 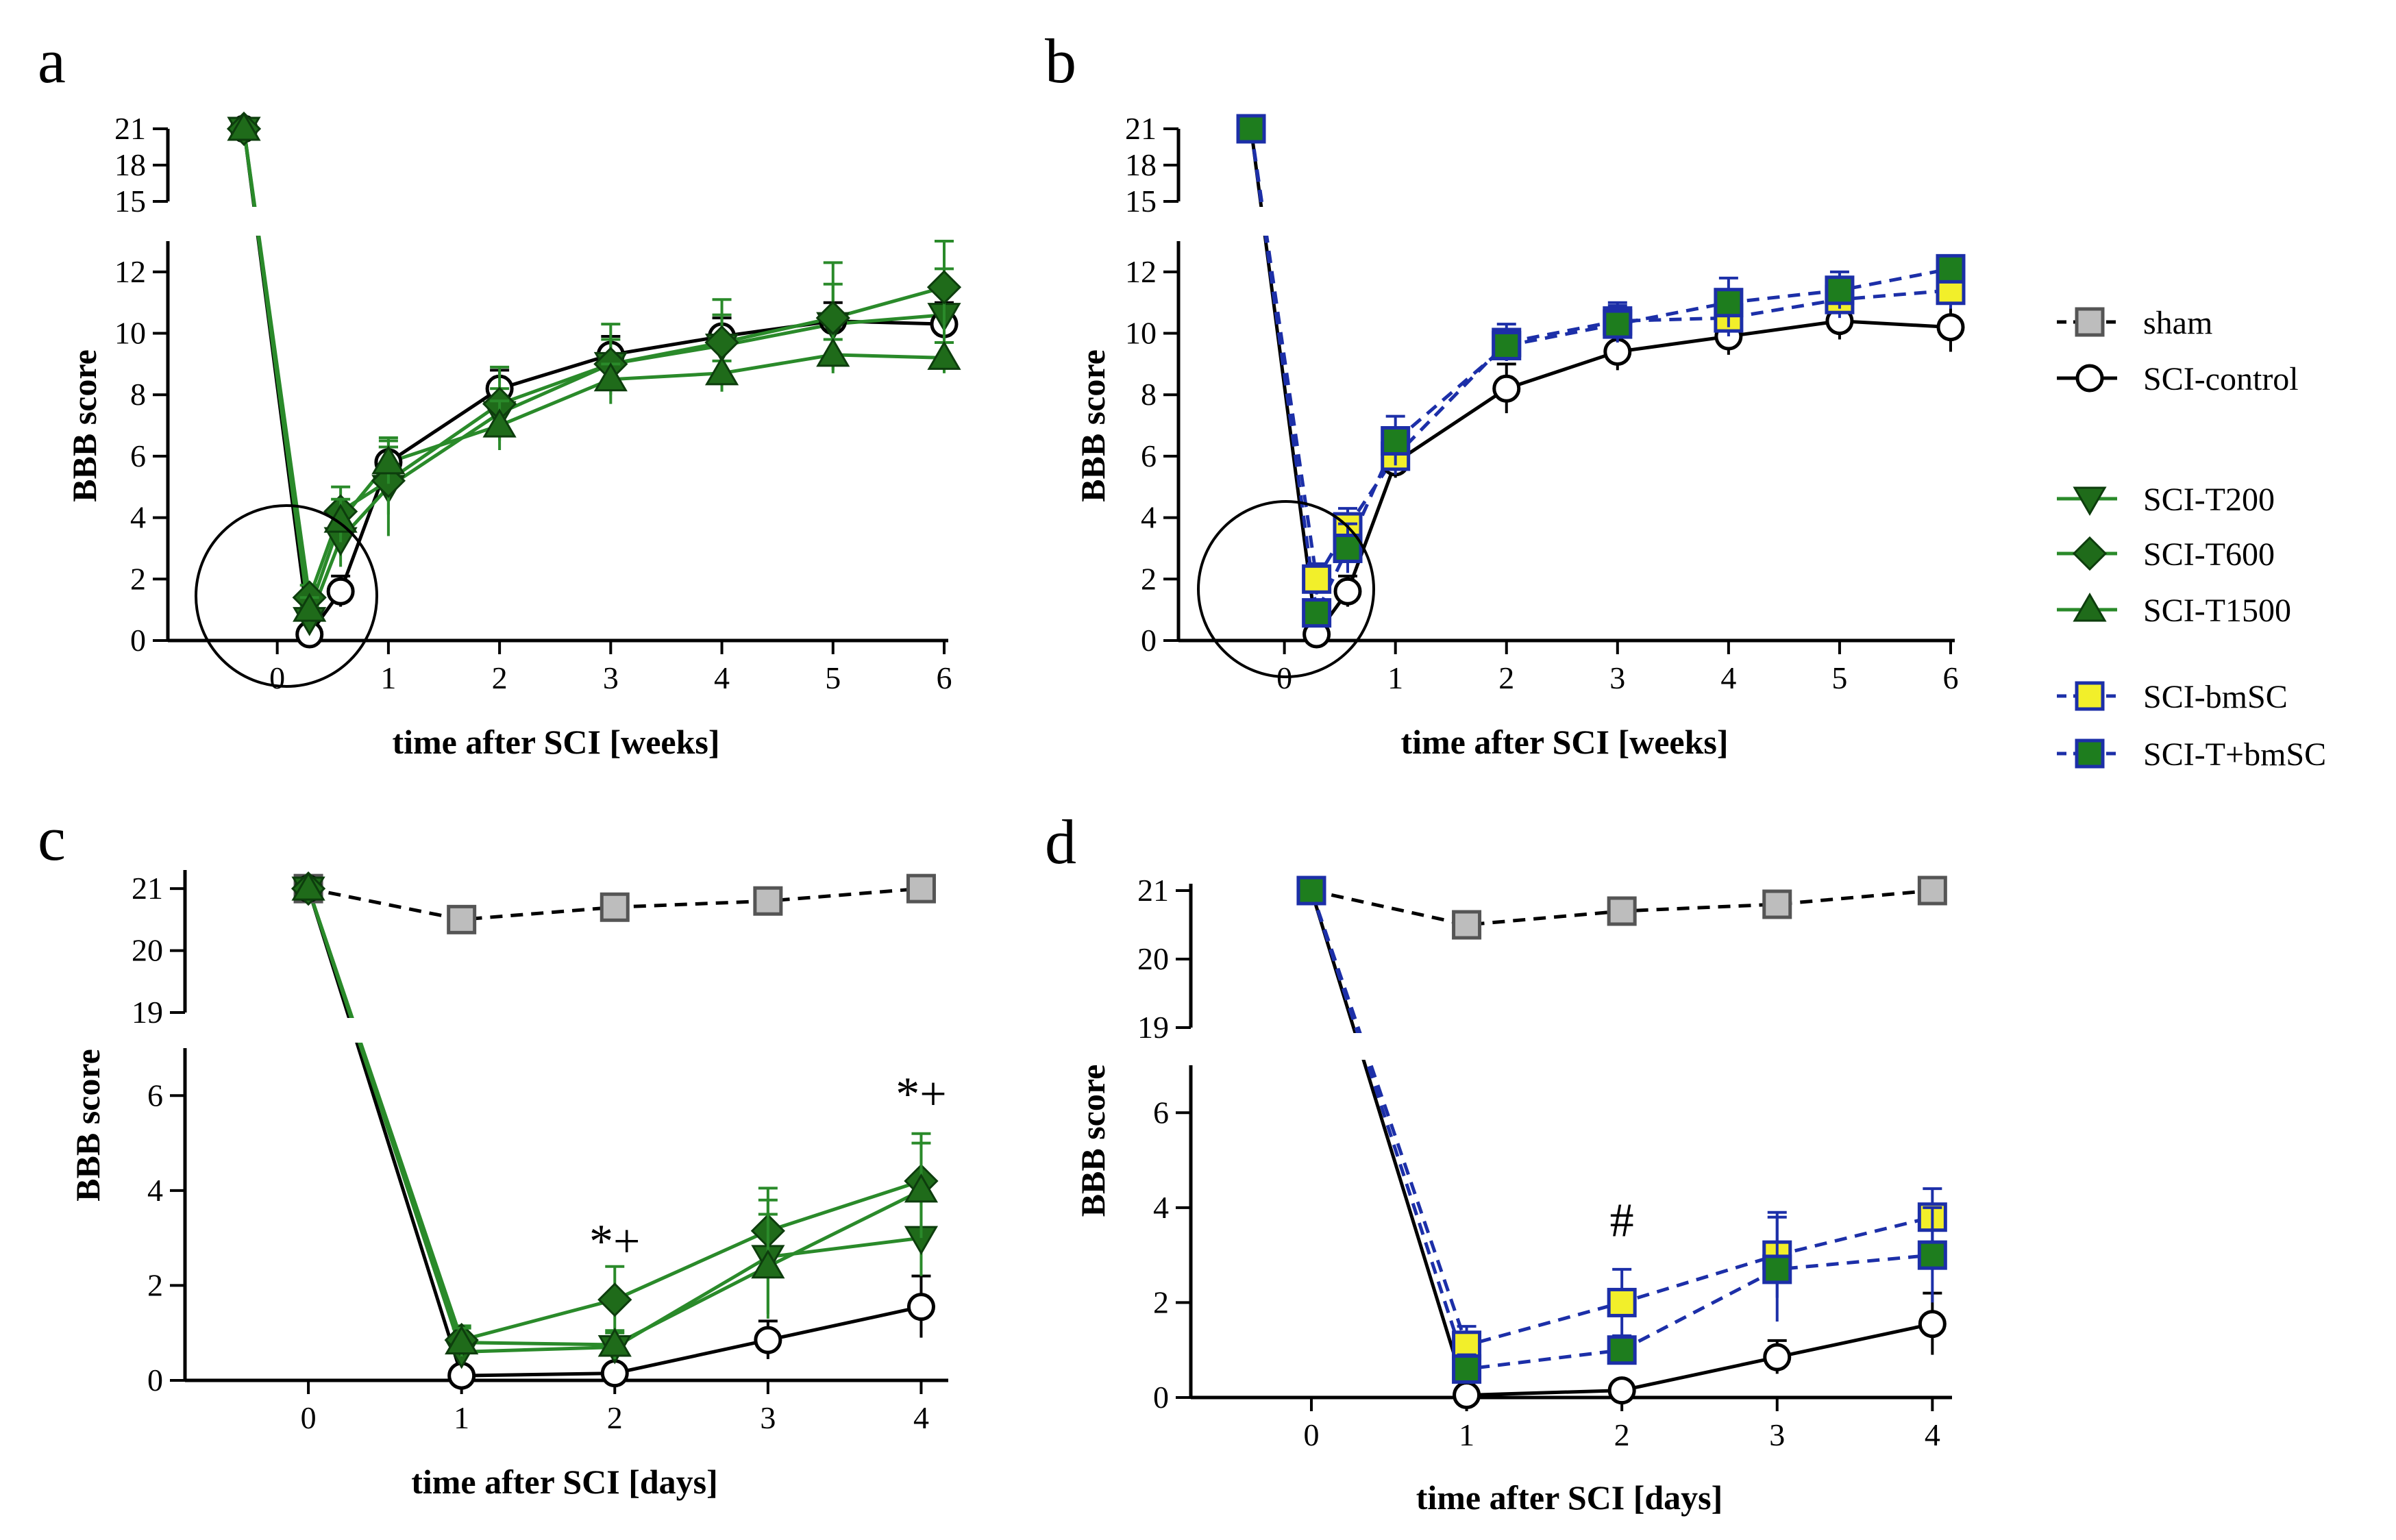 What do you see at coordinates (1141, 333) in the screenshot?
I see `y-tick-label: 10` at bounding box center [1141, 333].